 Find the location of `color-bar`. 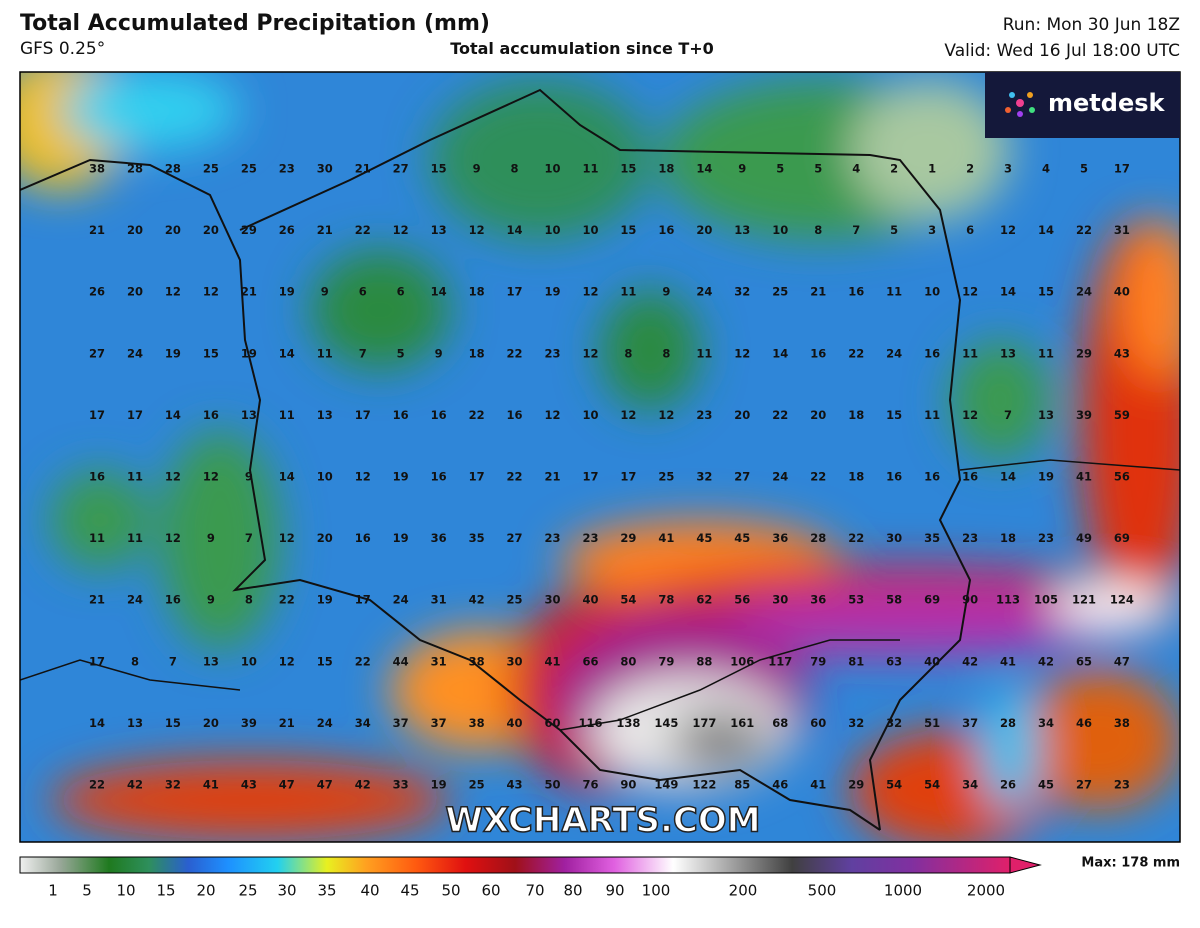

color-bar is located at coordinates (515, 865).